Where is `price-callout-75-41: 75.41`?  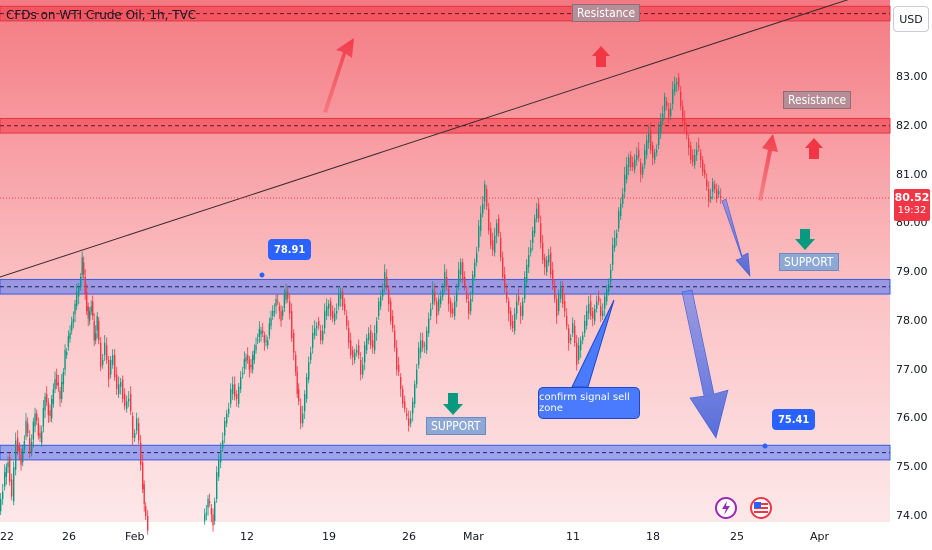 price-callout-75-41: 75.41 is located at coordinates (794, 419).